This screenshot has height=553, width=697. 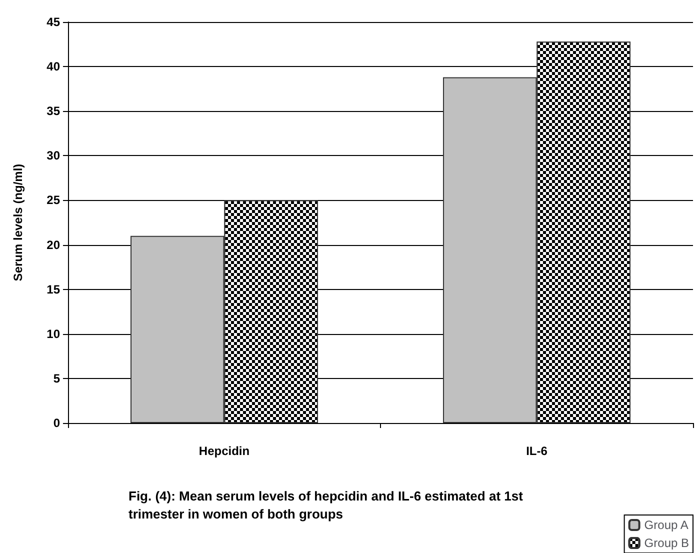 I want to click on y-tick-label: 0, so click(x=56, y=423).